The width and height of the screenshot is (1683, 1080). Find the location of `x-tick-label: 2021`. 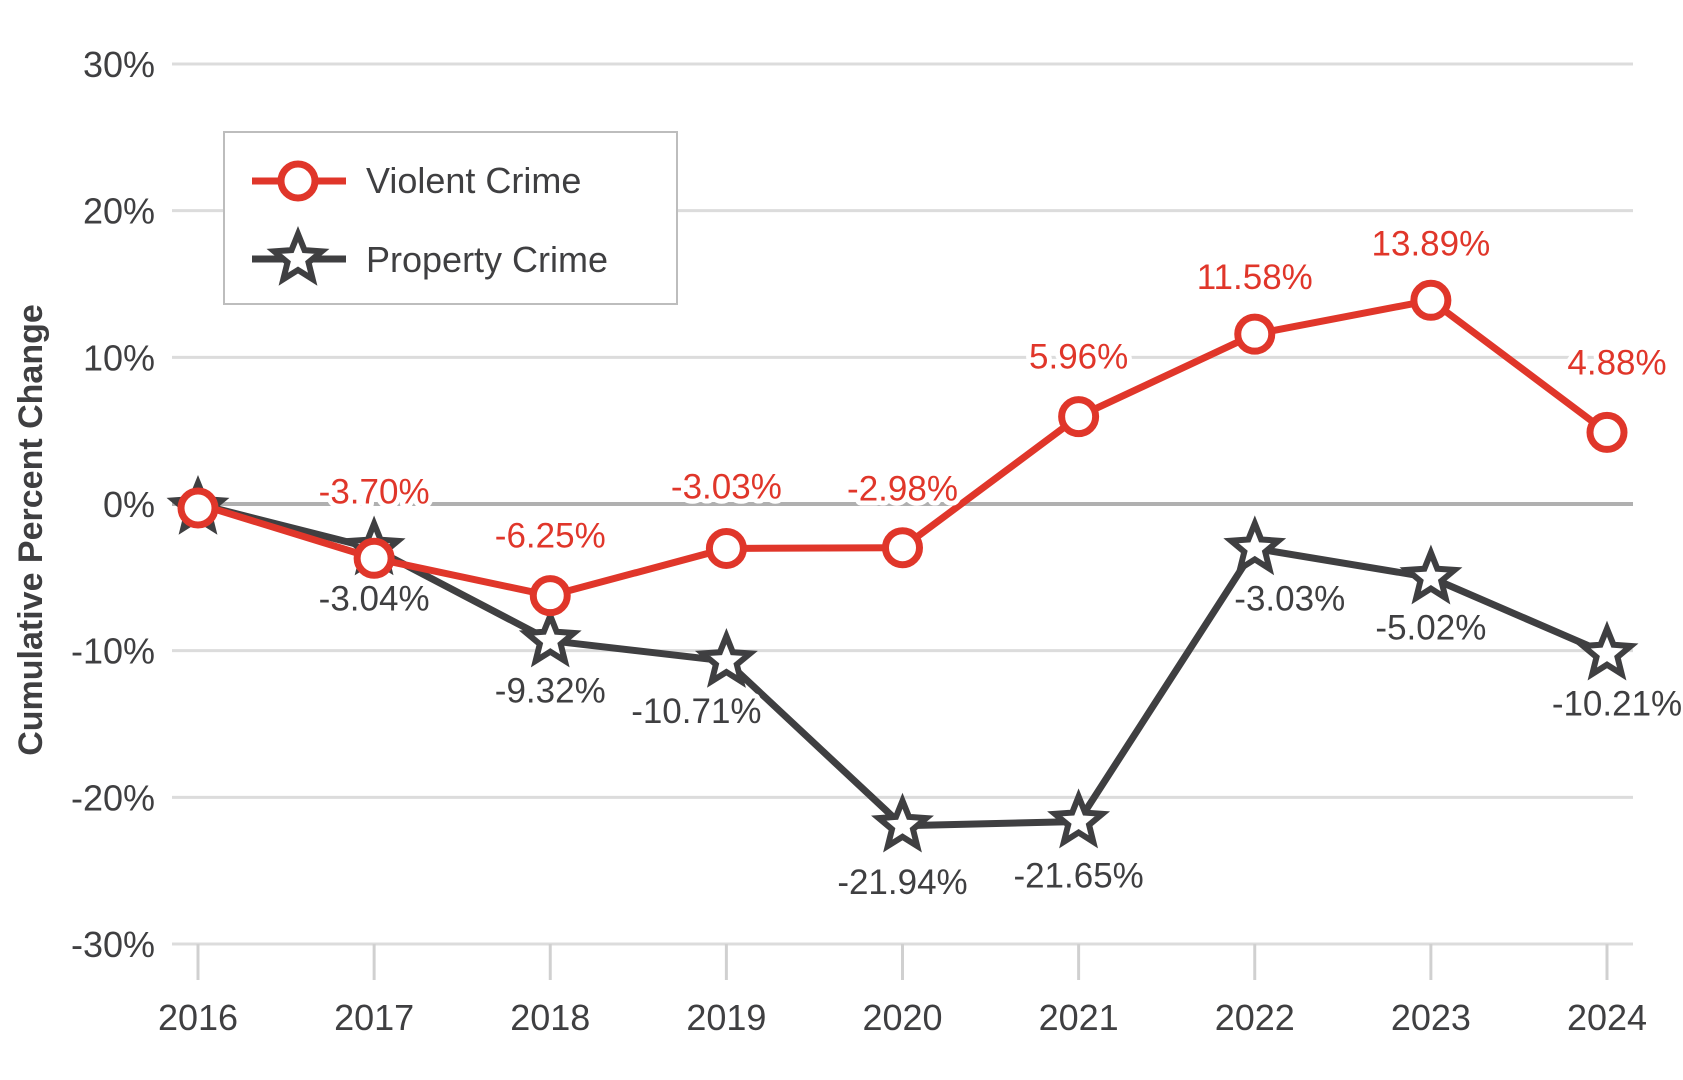

x-tick-label: 2021 is located at coordinates (1079, 1017).